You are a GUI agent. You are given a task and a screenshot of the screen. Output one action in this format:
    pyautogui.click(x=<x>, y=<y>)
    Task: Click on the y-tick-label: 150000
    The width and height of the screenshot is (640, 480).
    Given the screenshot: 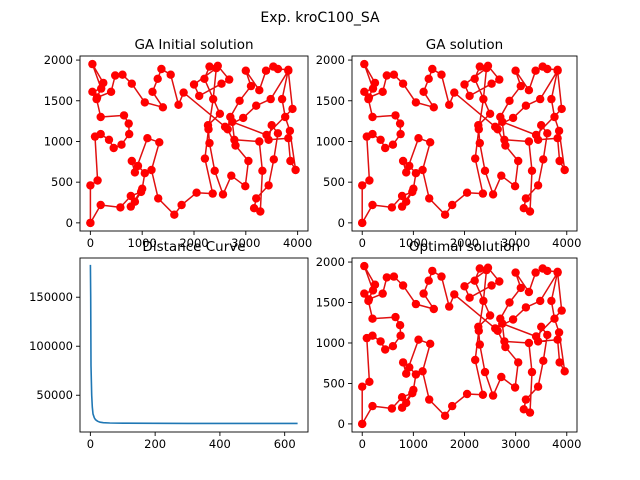 What is the action you would take?
    pyautogui.click(x=51, y=297)
    